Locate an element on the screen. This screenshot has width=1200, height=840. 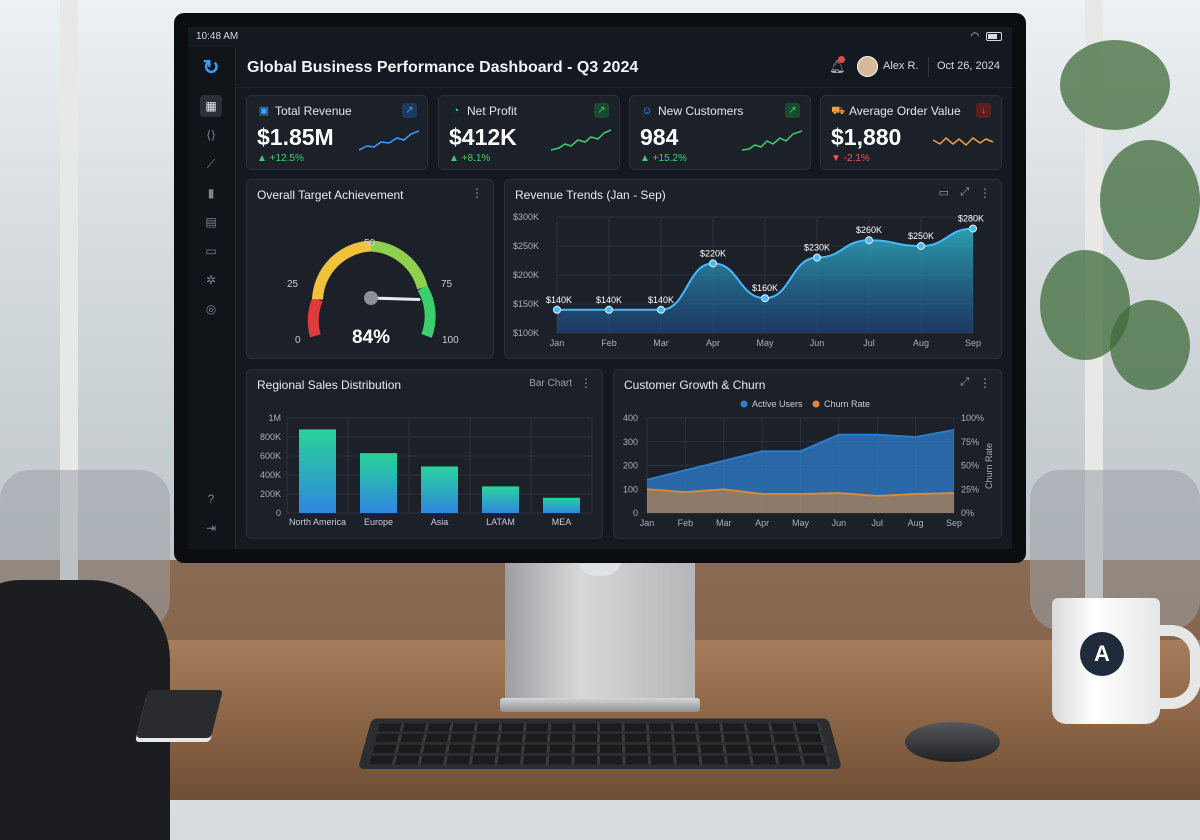
x-tick-label: Jun is located at coordinates (839, 523).